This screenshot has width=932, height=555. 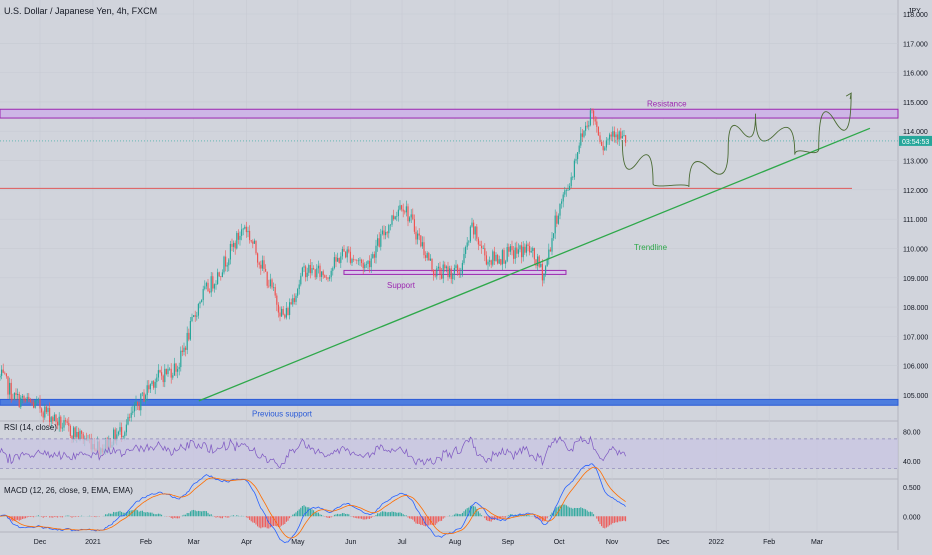 What do you see at coordinates (915, 396) in the screenshot?
I see `price-tick-label: 105.000` at bounding box center [915, 396].